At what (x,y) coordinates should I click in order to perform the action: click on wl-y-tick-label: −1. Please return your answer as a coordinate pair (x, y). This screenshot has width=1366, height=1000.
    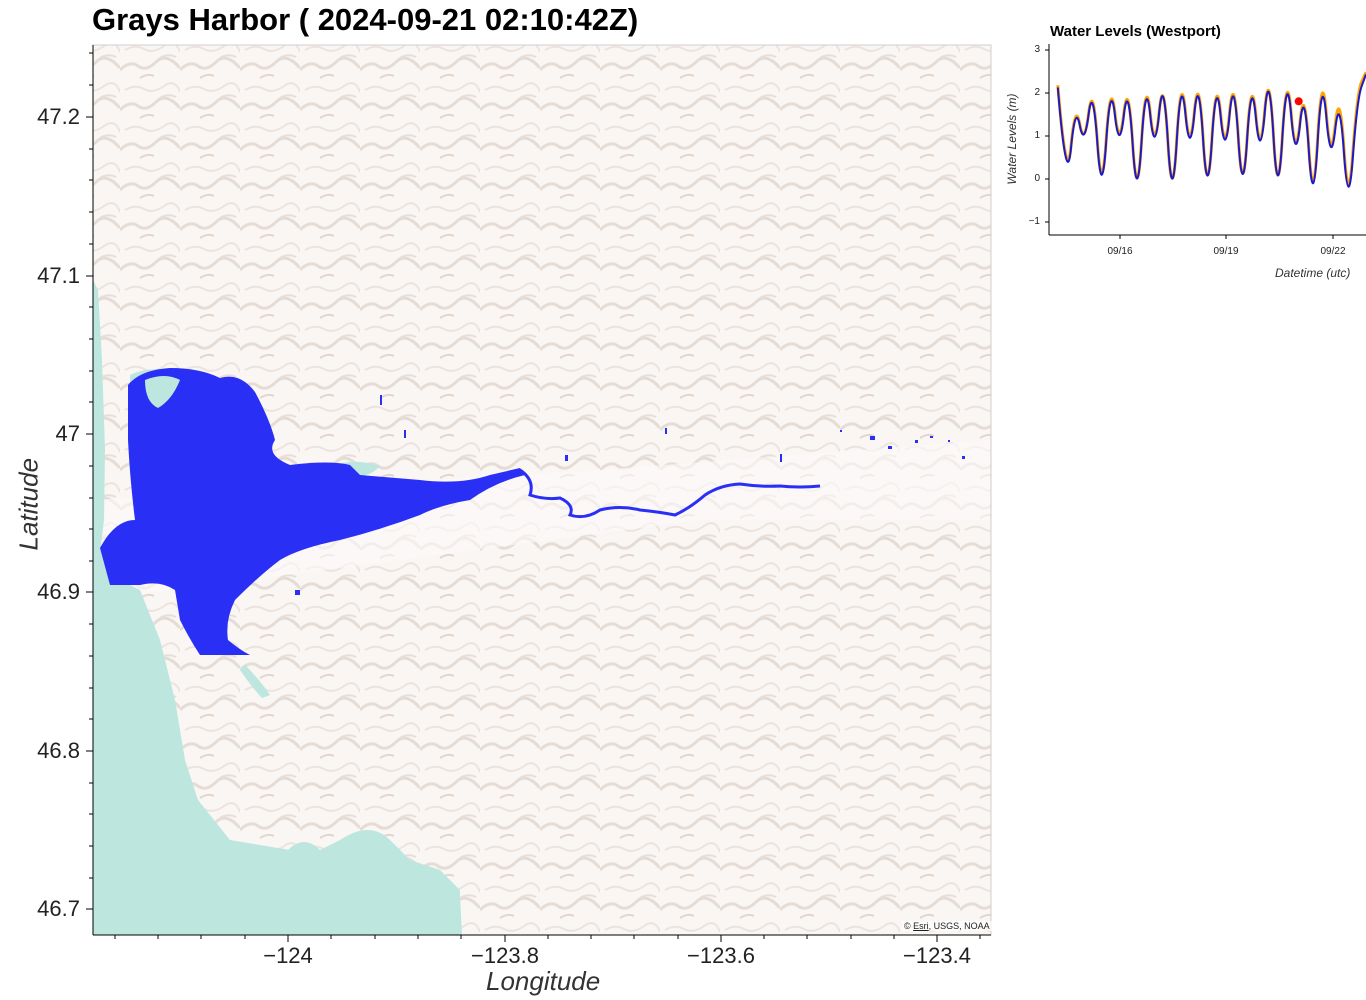
    Looking at the image, I should click on (1034, 221).